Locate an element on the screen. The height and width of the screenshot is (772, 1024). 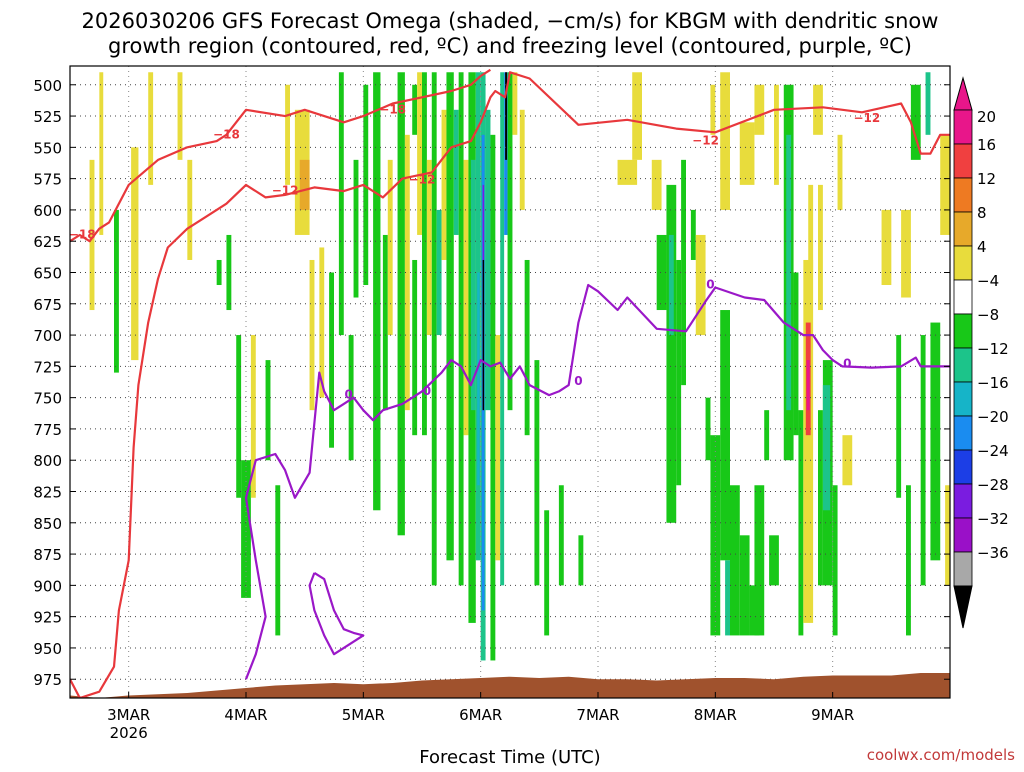
x-tick-label: 5MAR is located at coordinates (363, 715).